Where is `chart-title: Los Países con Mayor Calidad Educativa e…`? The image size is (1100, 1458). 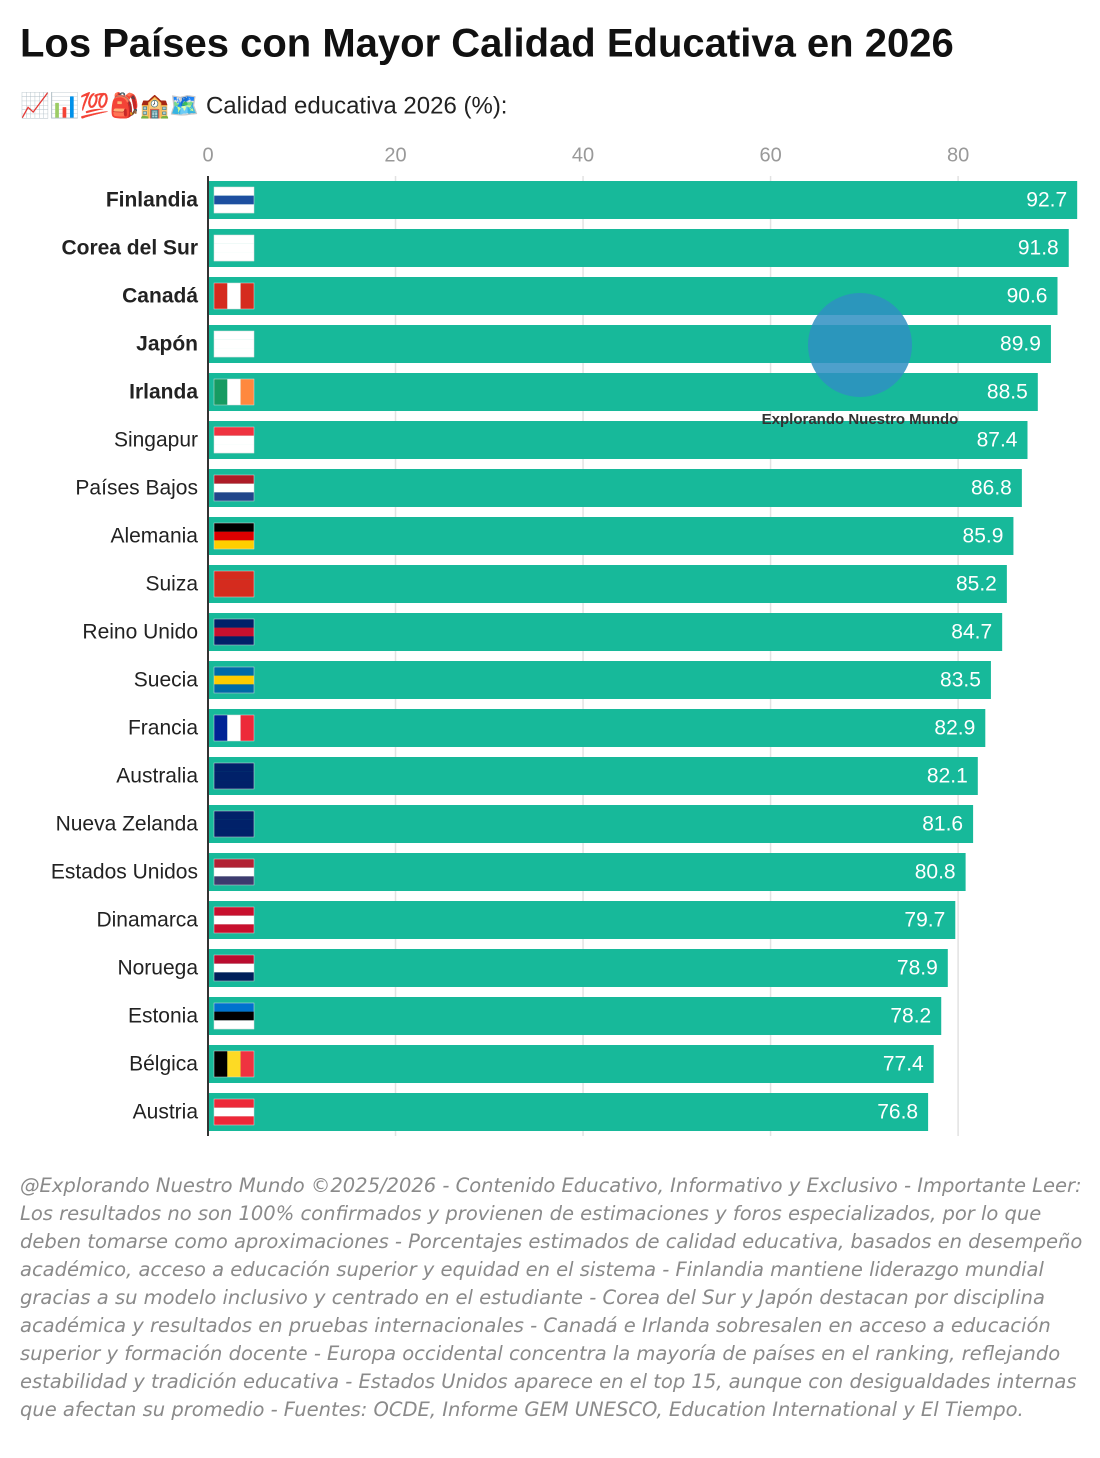 chart-title: Los Países con Mayor Calidad Educativa e… is located at coordinates (487, 44).